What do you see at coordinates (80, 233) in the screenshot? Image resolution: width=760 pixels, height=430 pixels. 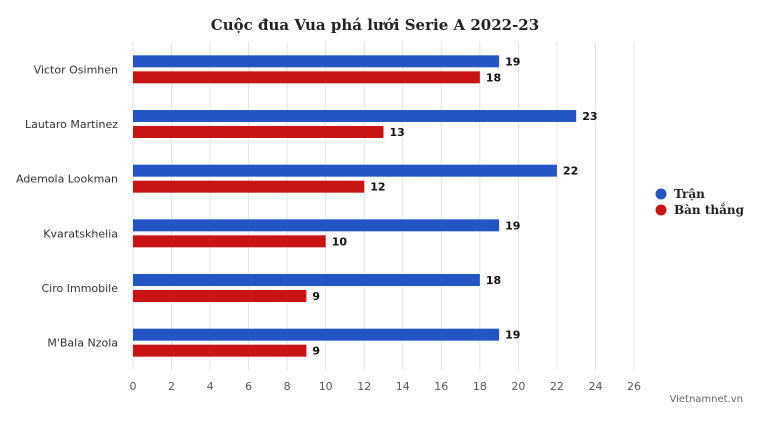 I see `category-label: Kvaratskhelia` at bounding box center [80, 233].